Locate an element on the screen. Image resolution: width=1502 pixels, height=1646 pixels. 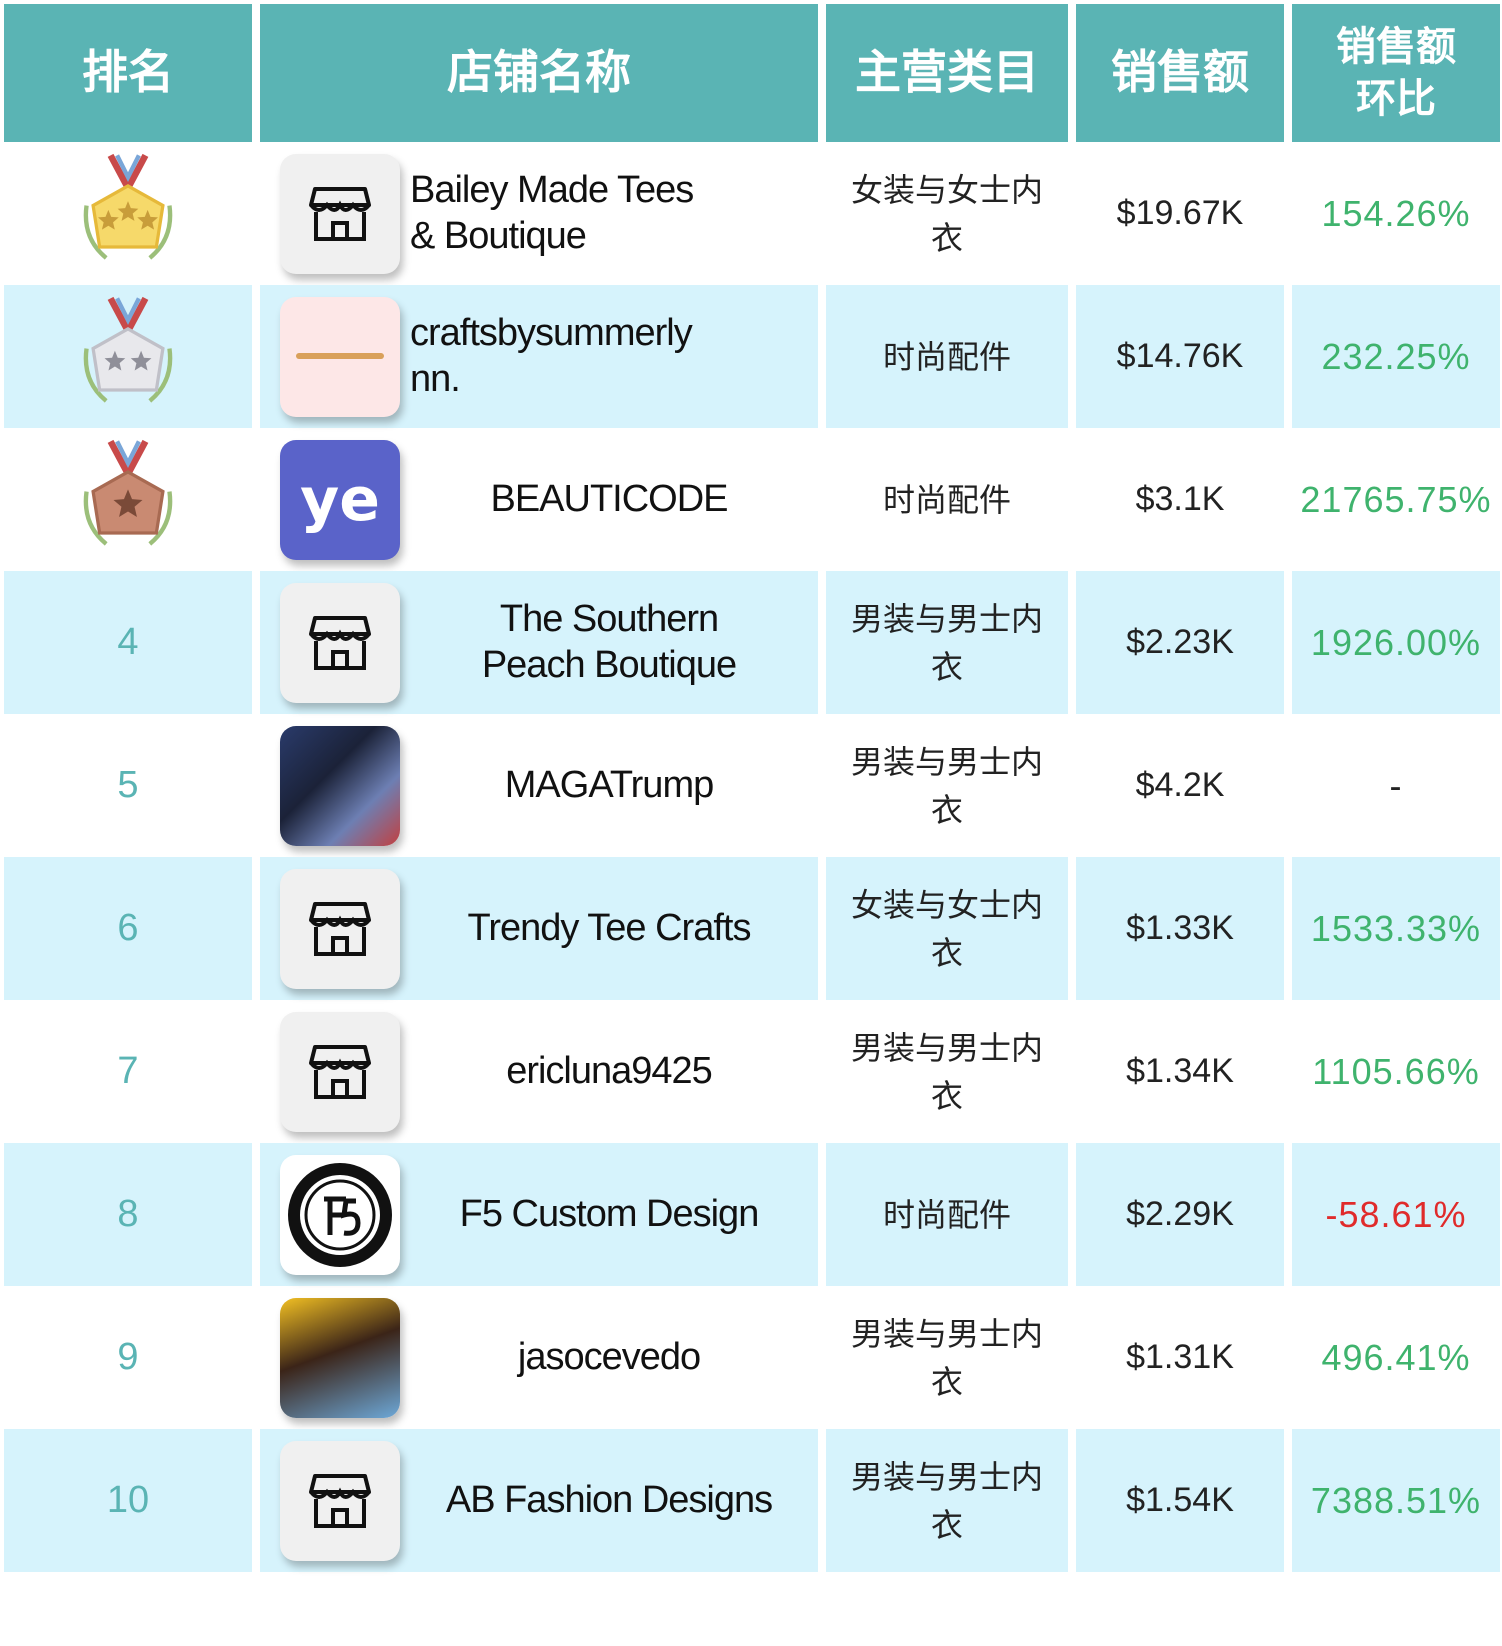
rank-cell: 10 is located at coordinates (128, 1500).